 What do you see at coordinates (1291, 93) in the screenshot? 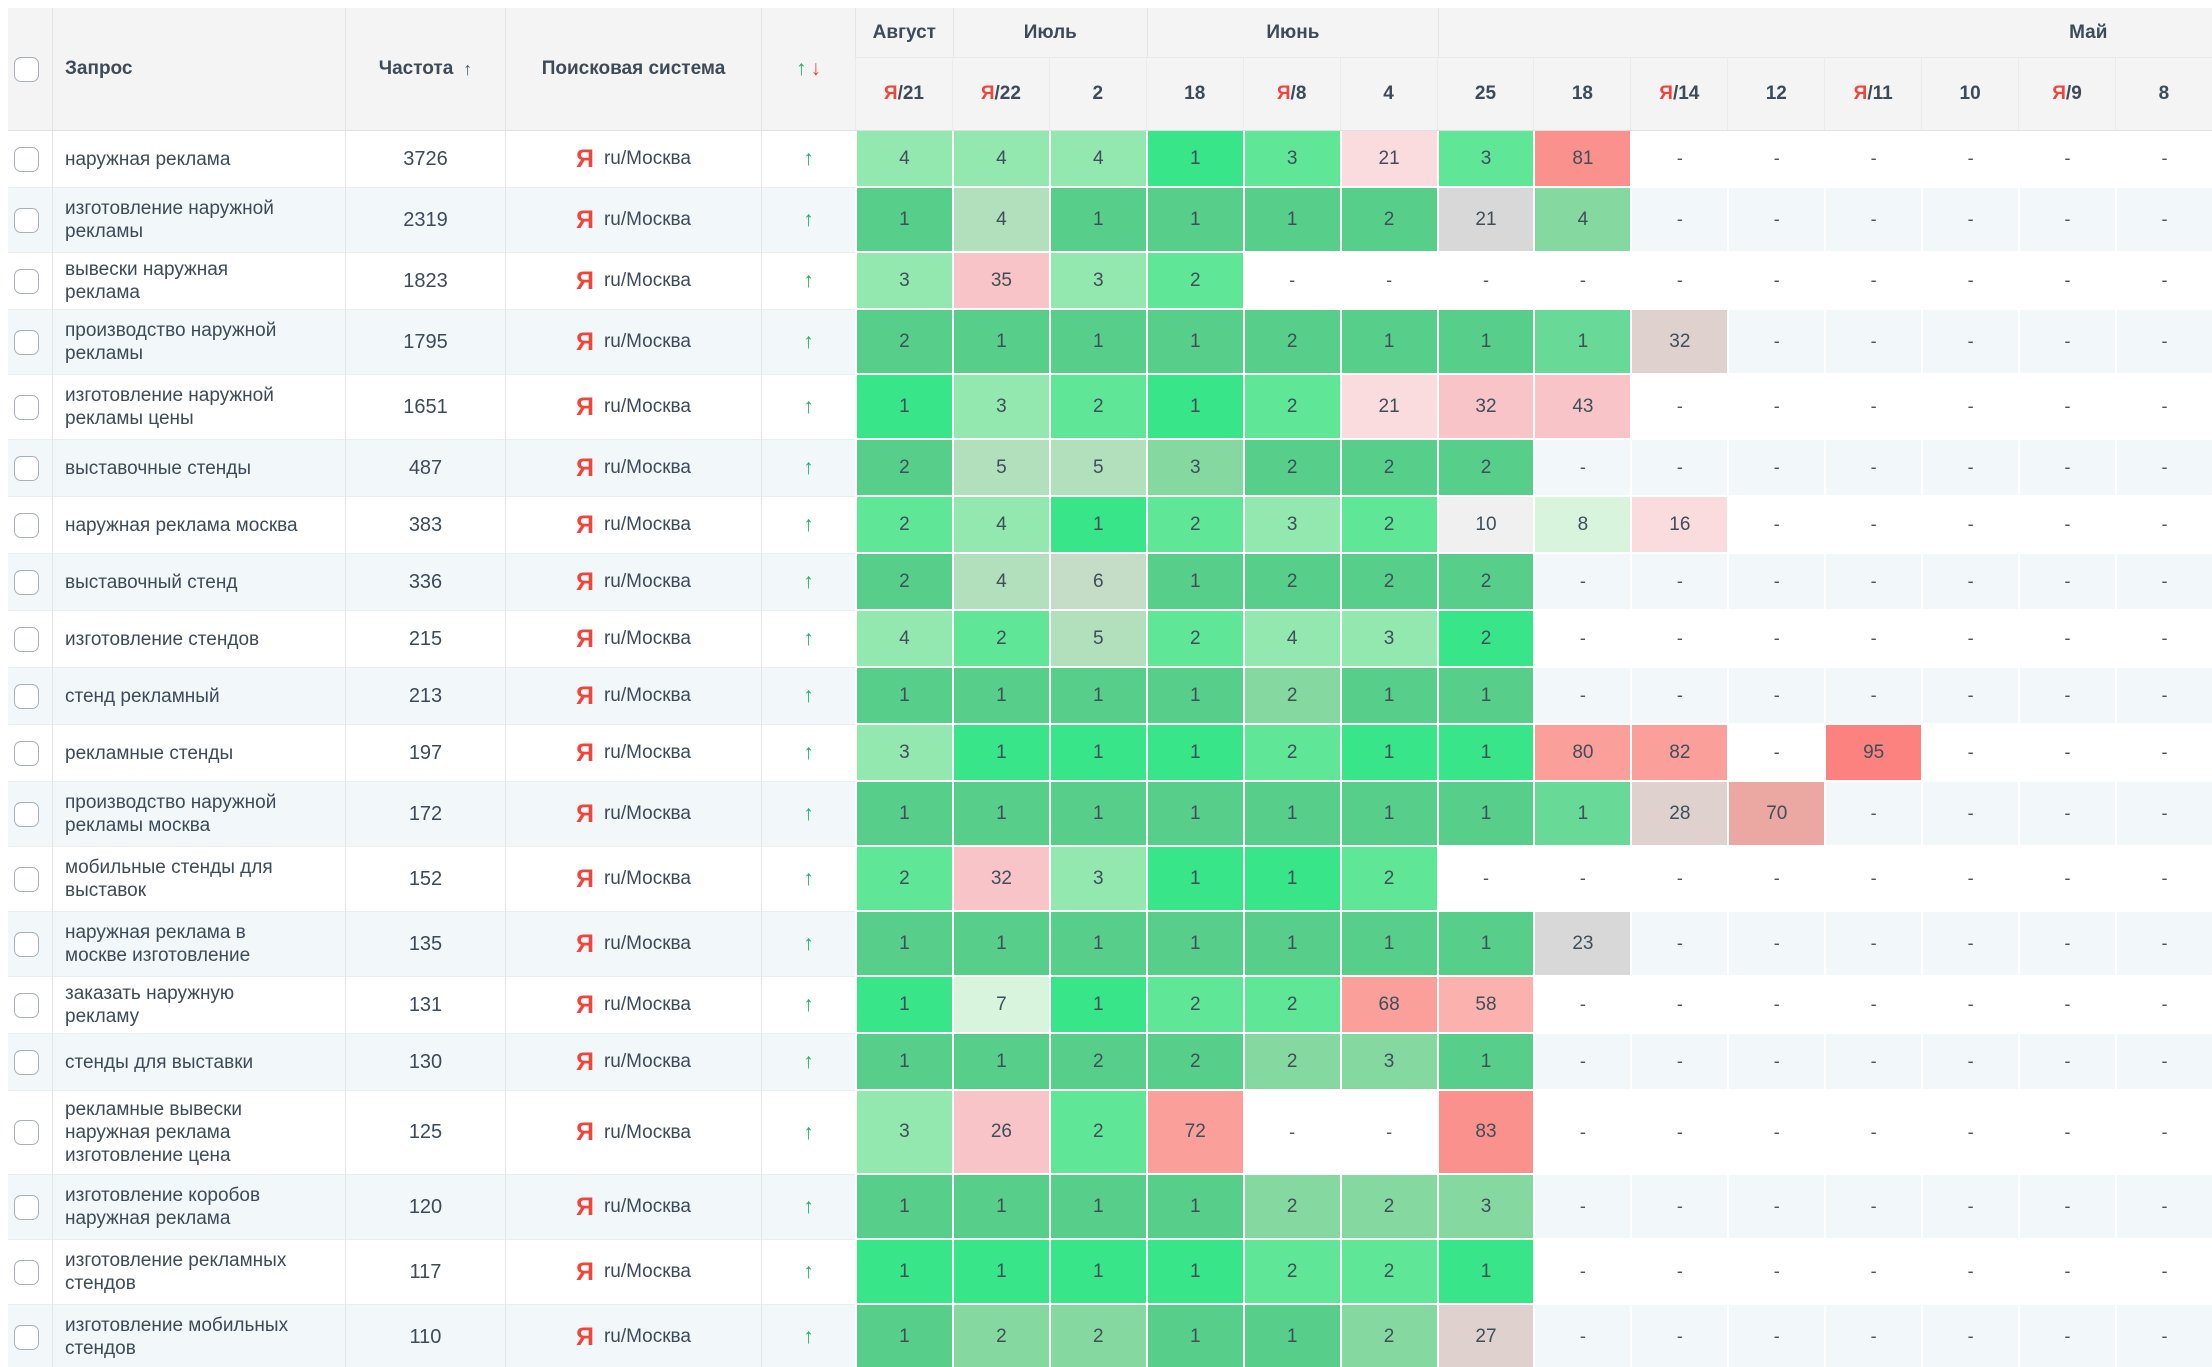
I see `date-column-header: Я/8` at bounding box center [1291, 93].